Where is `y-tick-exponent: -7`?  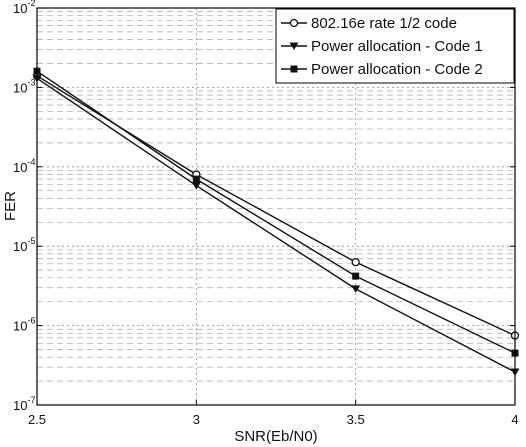
y-tick-exponent: -7 is located at coordinates (31, 400).